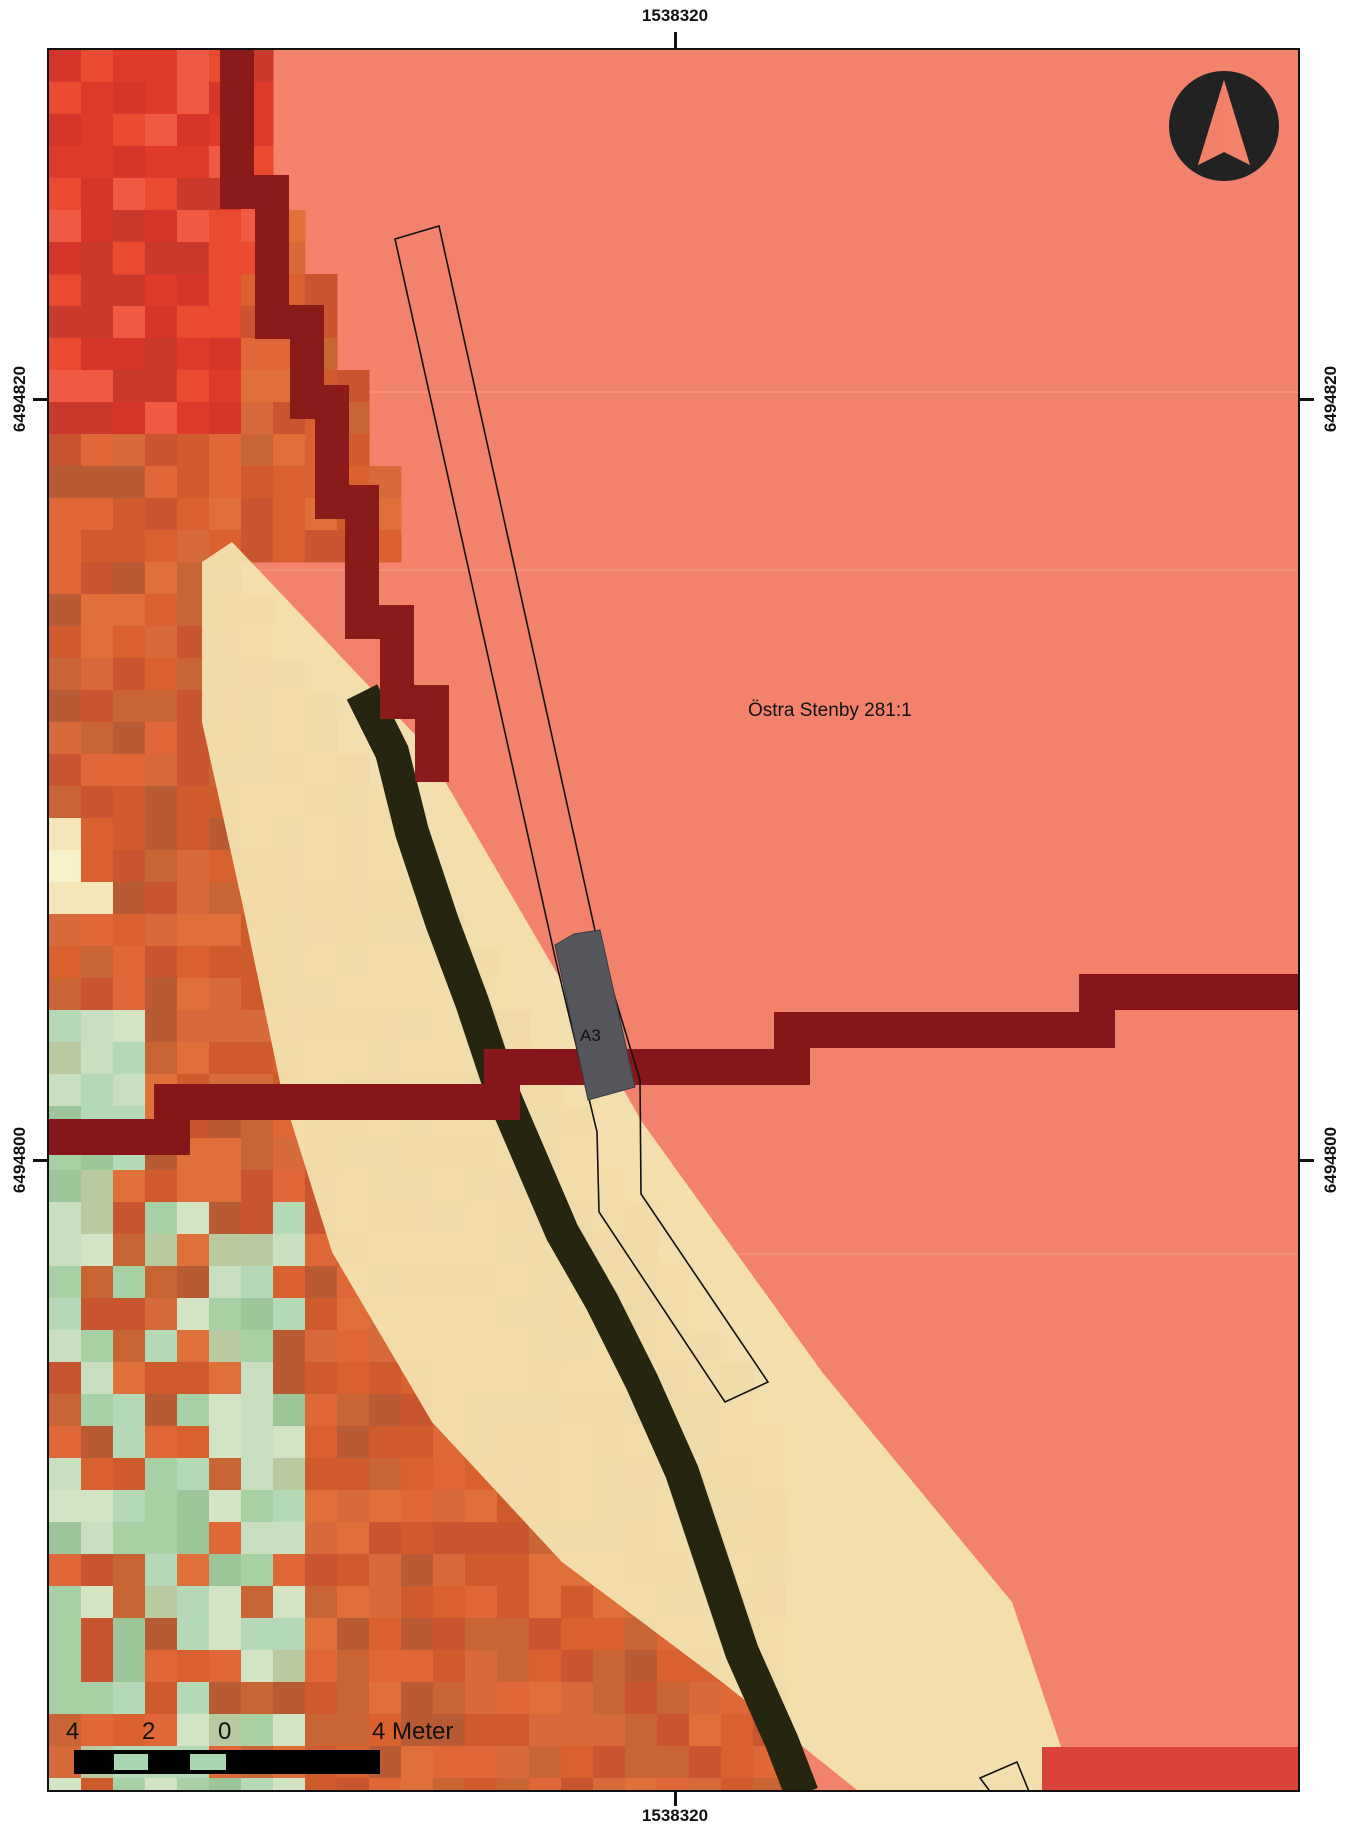 Image resolution: width=1351 pixels, height=1832 pixels. Describe the element at coordinates (227, 1762) in the screenshot. I see `scale-bar-graphic` at that location.